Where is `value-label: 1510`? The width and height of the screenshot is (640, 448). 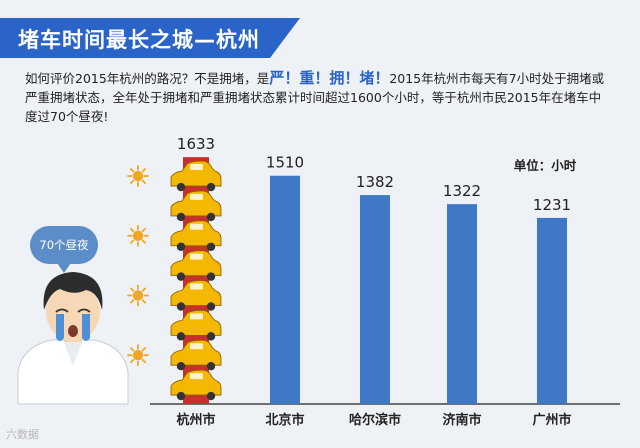 value-label: 1510 is located at coordinates (285, 163).